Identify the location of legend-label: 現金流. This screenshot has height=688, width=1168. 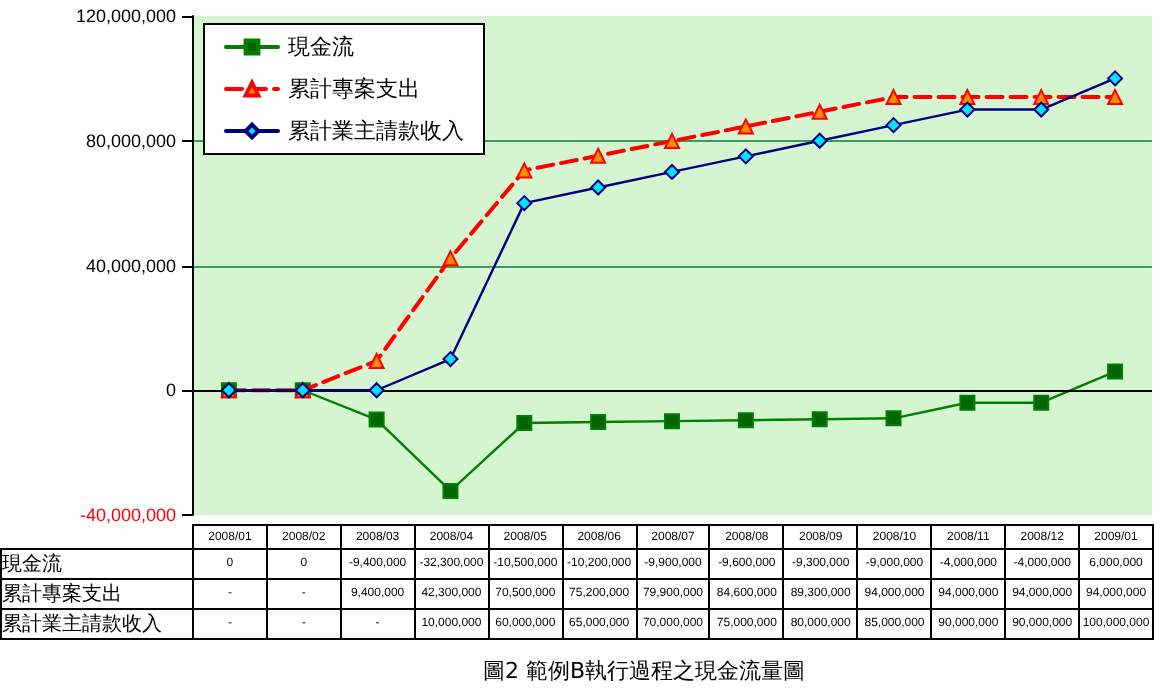
(321, 47).